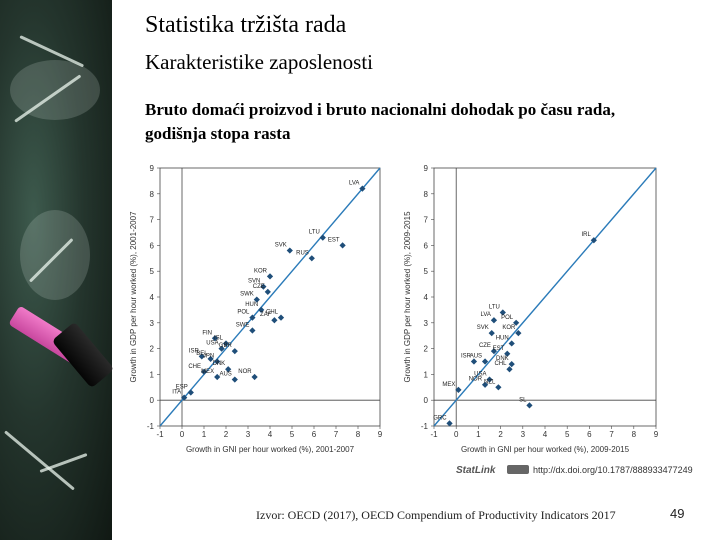  Describe the element at coordinates (426, 271) in the screenshot. I see `chart-2-y-tick-label: 5` at that location.